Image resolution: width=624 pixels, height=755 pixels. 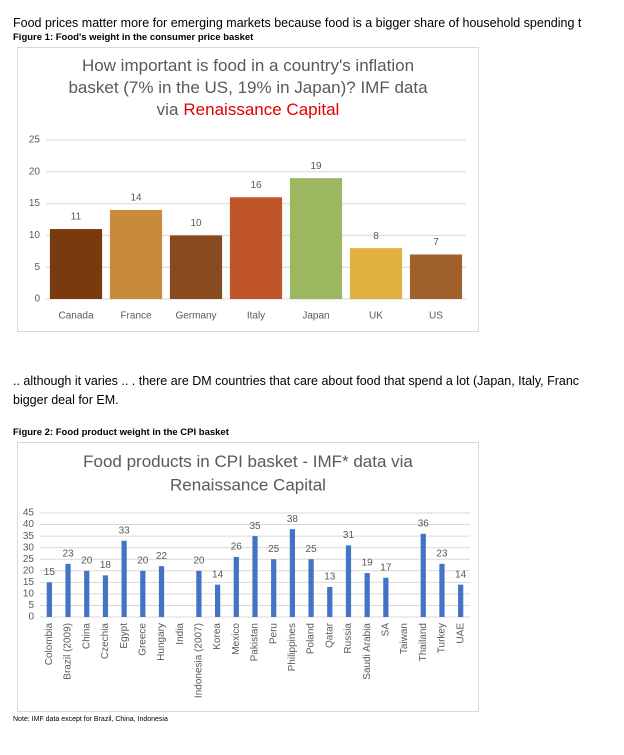 I want to click on x-tick-label: Pakistan, so click(x=255, y=642).